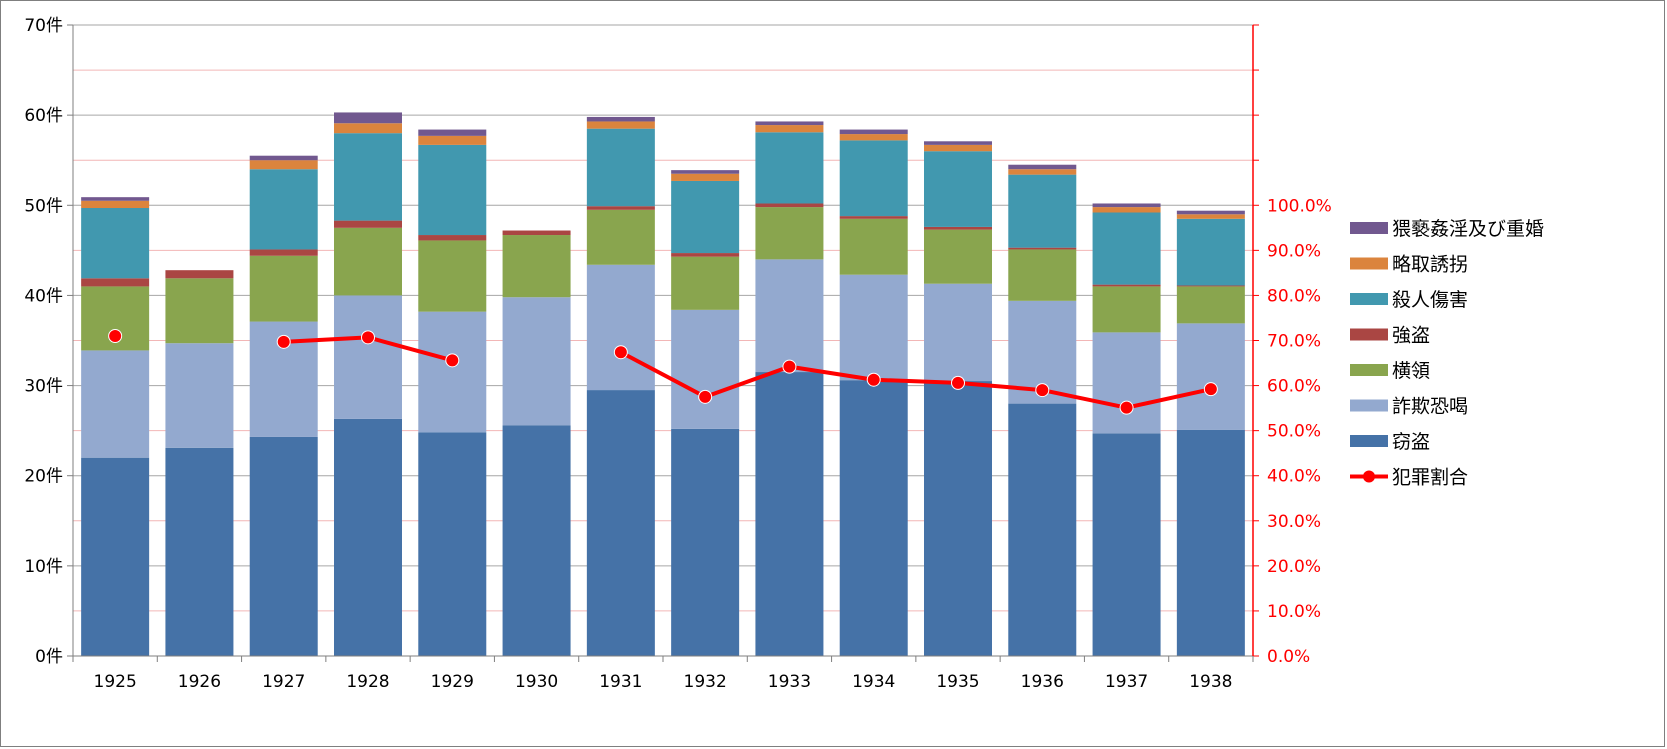  What do you see at coordinates (1430, 407) in the screenshot?
I see `legend-label: 詐欺恐喝` at bounding box center [1430, 407].